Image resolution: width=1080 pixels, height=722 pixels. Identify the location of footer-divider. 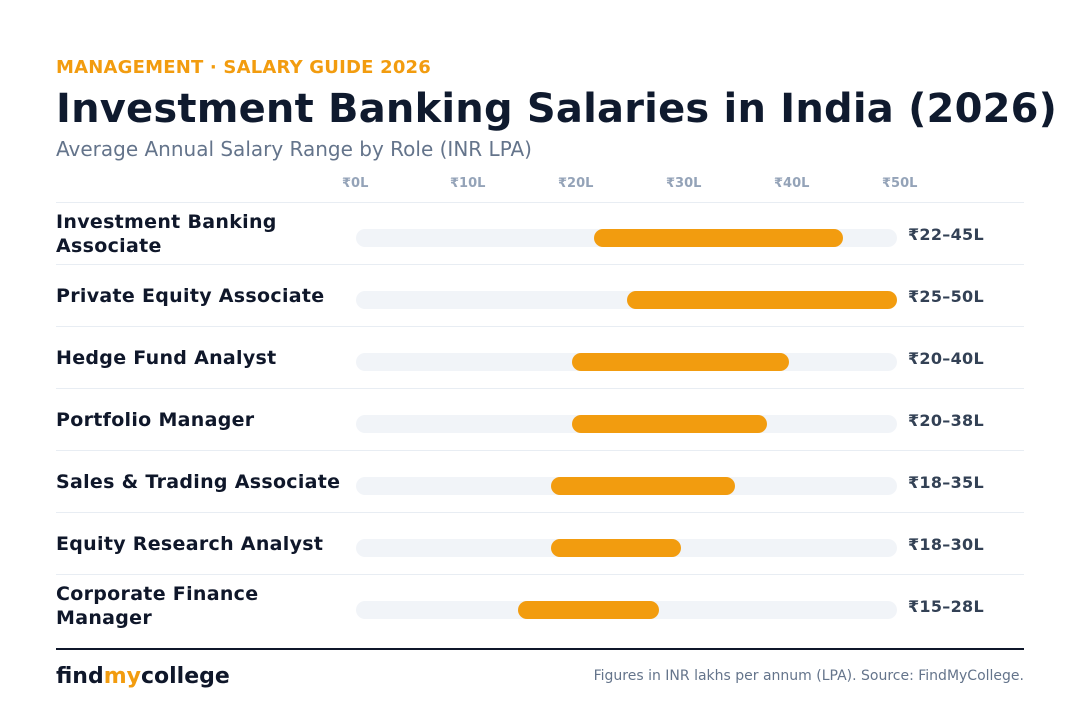
(540, 649).